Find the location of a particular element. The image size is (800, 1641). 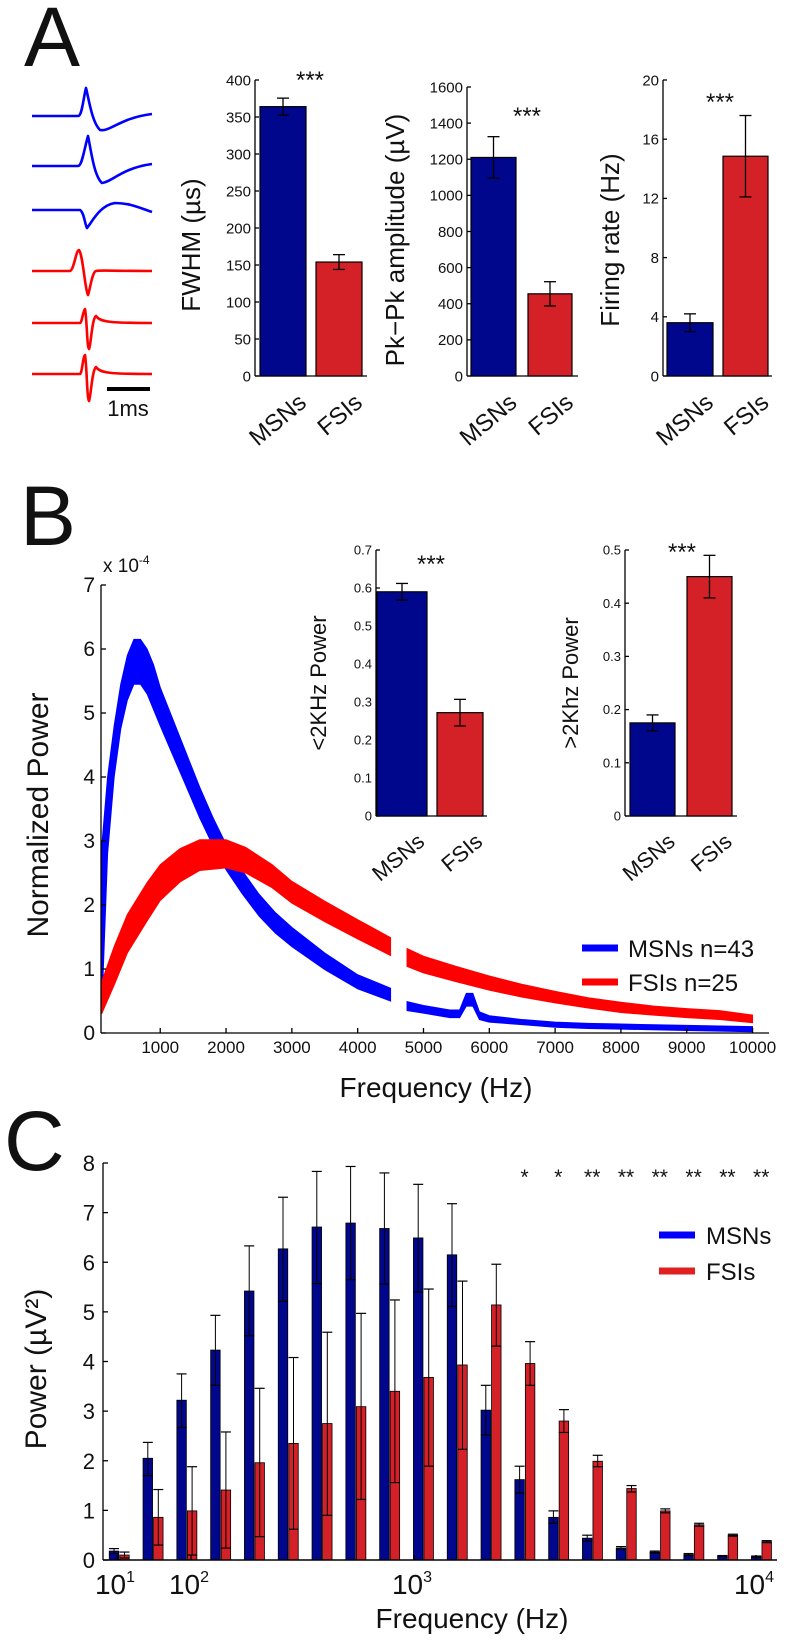

x-tick-label: 2000 is located at coordinates (226, 1047).